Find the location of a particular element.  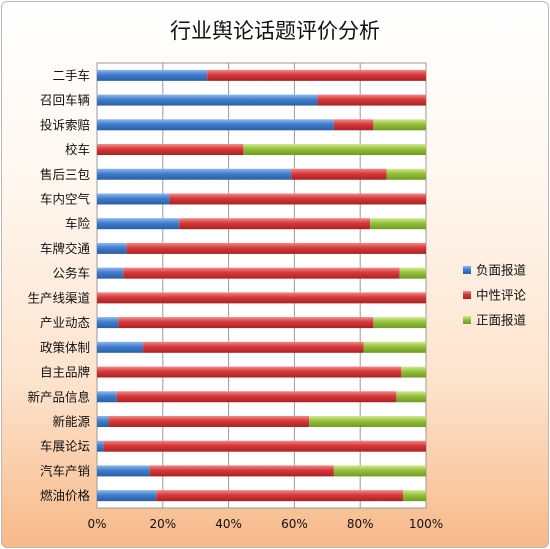

x-axis-ticks: 0% 20% 40% 60% 80% 100% is located at coordinates (265, 524).